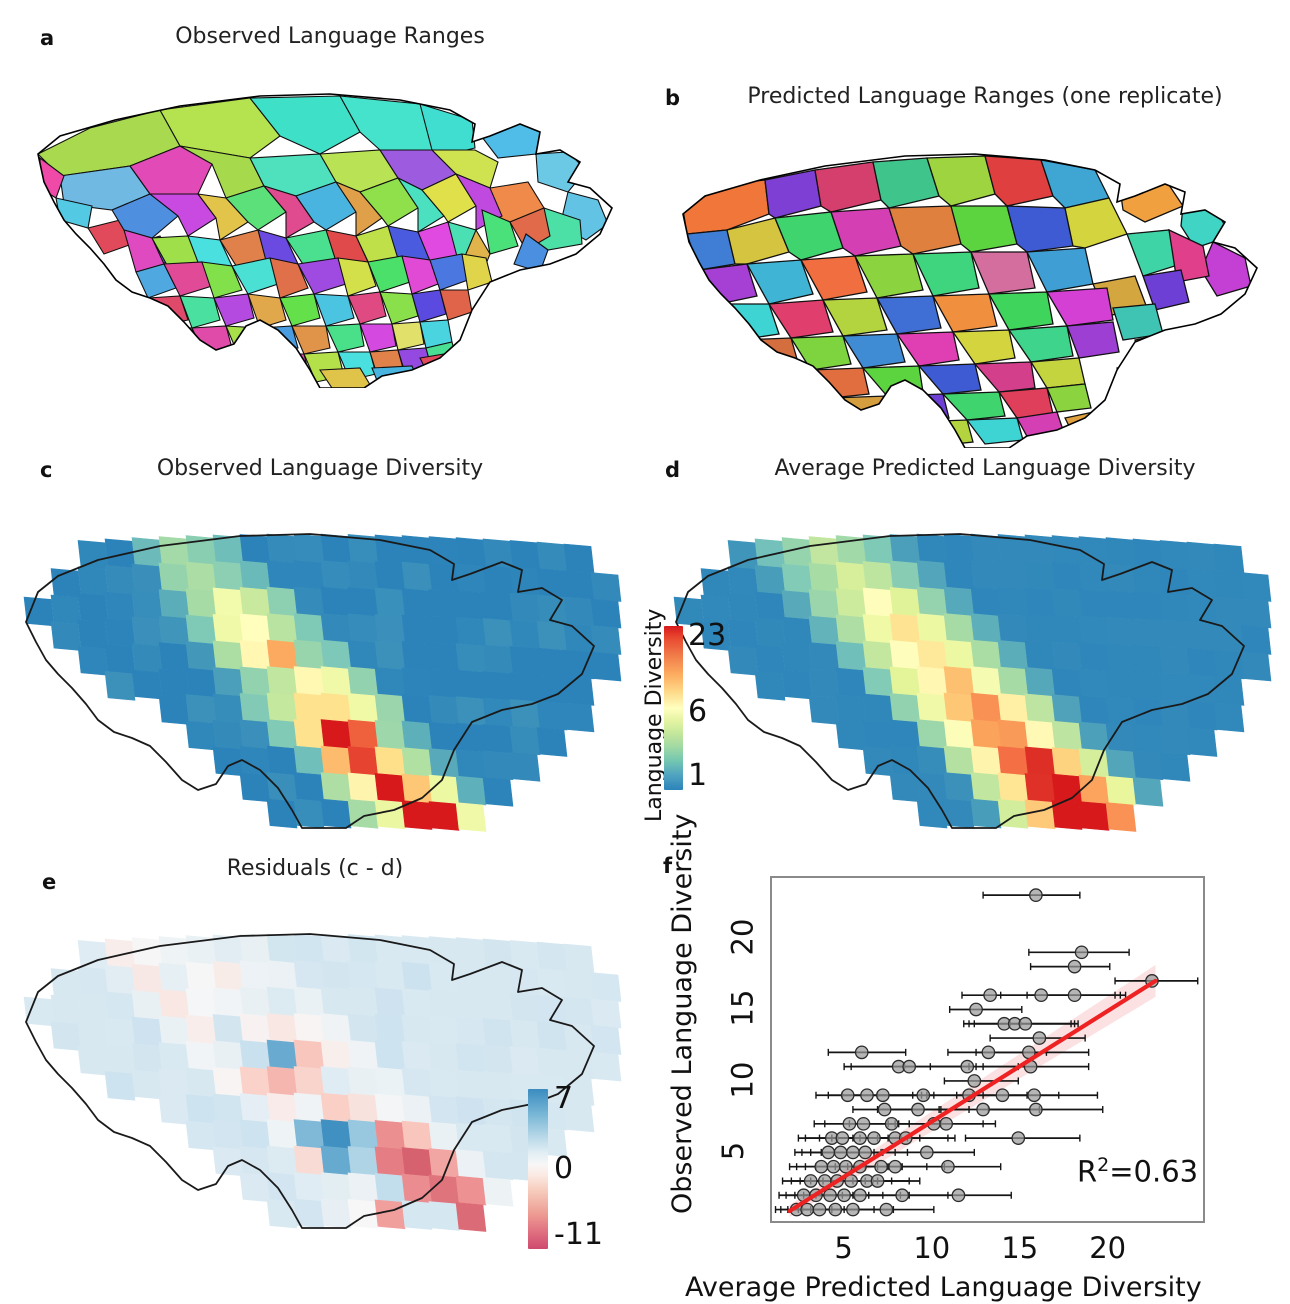 The height and width of the screenshot is (1304, 1290). What do you see at coordinates (682, 1013) in the screenshot?
I see `scatter-y-axis-title: Observed Language Diversity` at bounding box center [682, 1013].